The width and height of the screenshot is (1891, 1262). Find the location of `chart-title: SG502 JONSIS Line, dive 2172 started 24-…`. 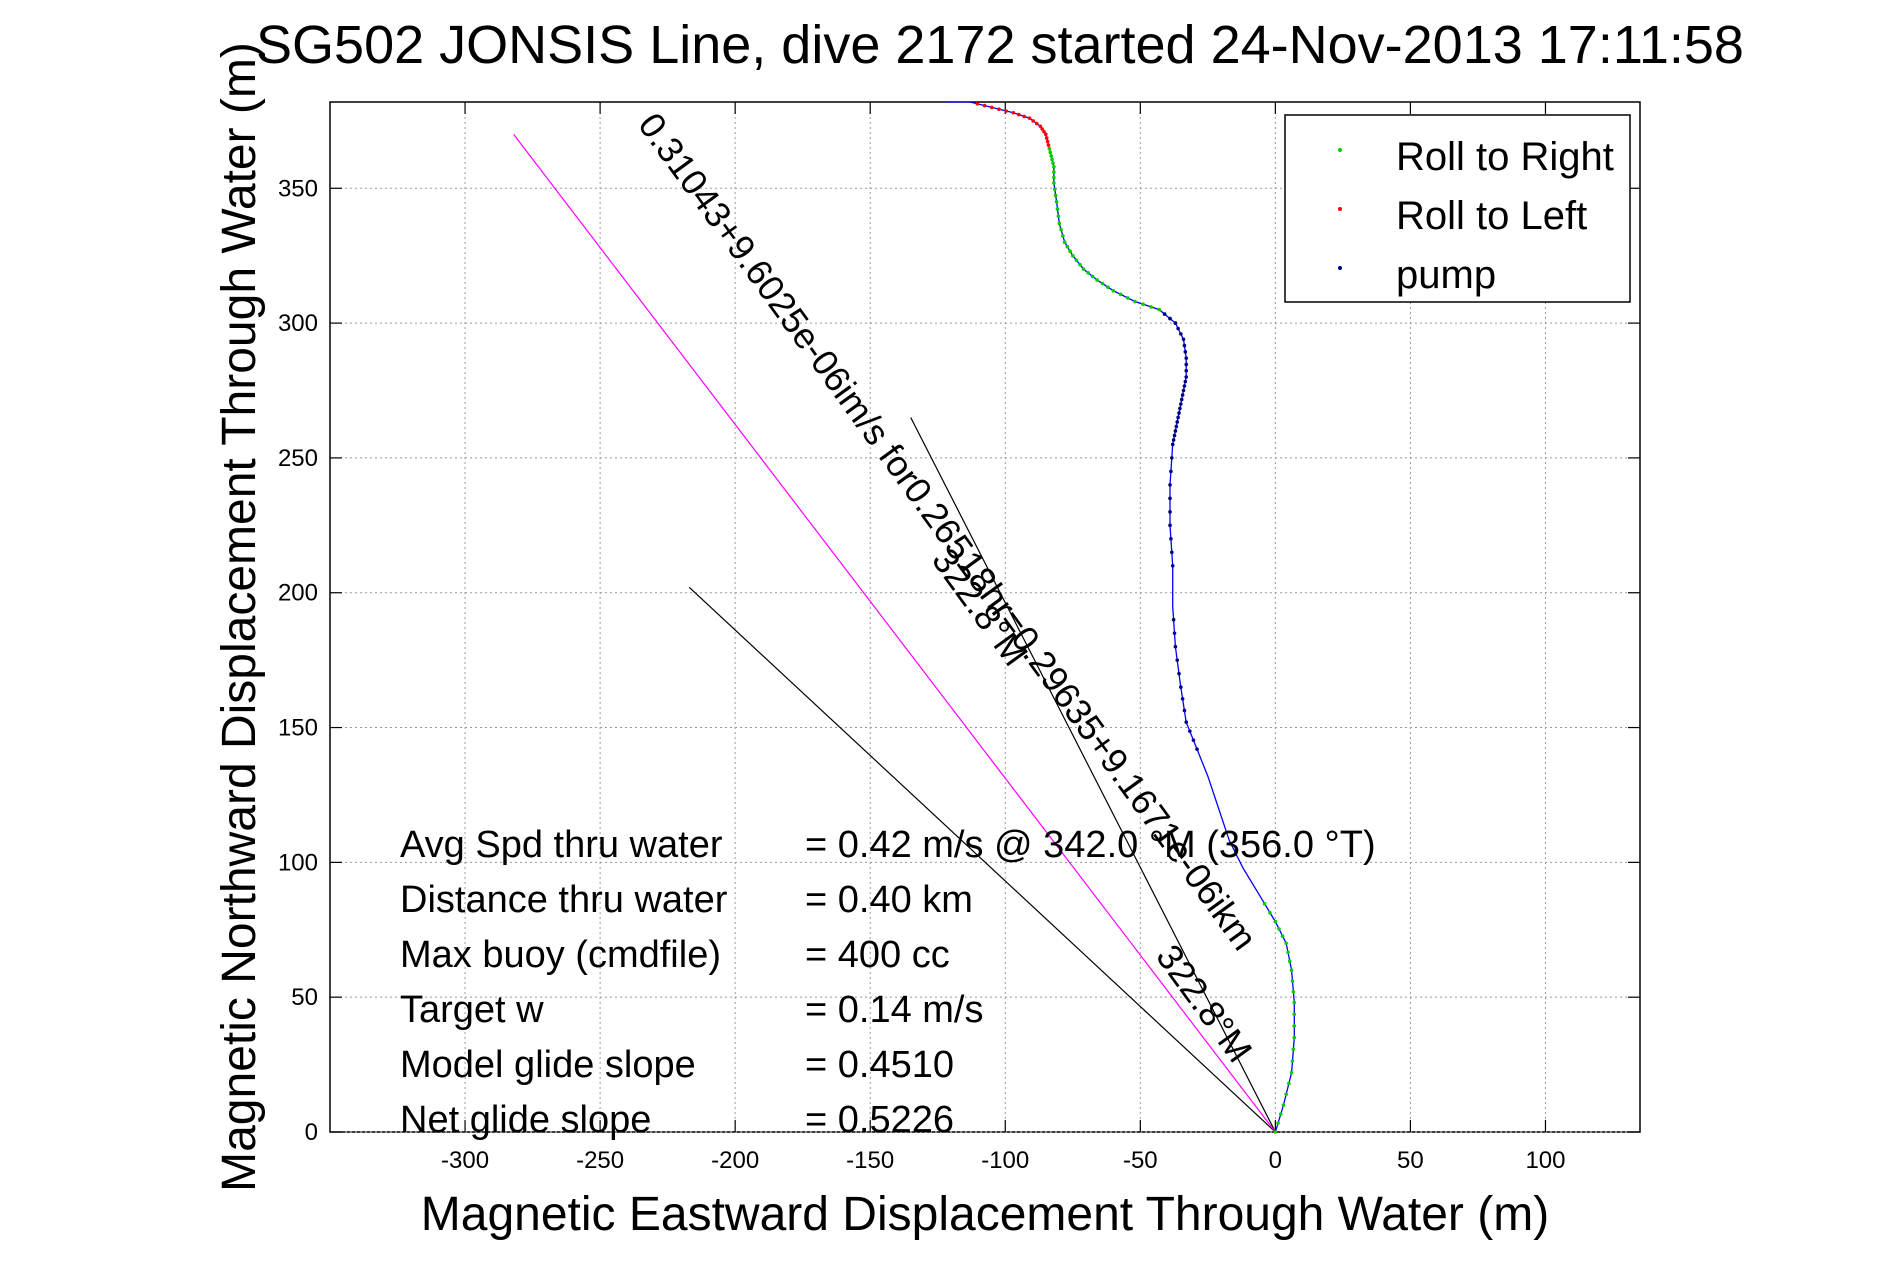

chart-title: SG502 JONSIS Line, dive 2172 started 24-… is located at coordinates (1000, 45).